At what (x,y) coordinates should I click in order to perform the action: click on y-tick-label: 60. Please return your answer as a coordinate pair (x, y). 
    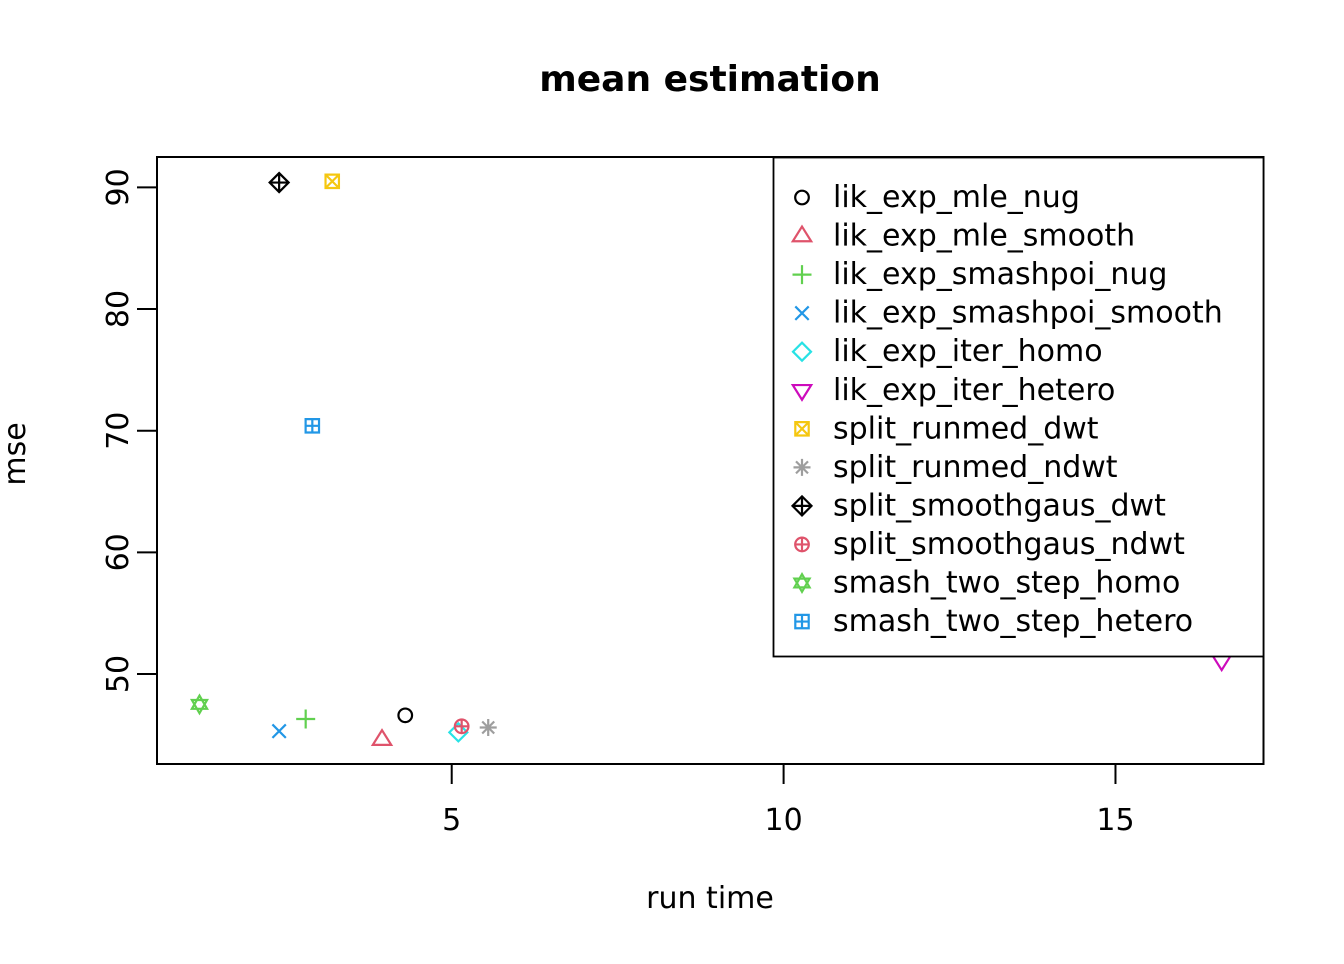
    Looking at the image, I should click on (118, 552).